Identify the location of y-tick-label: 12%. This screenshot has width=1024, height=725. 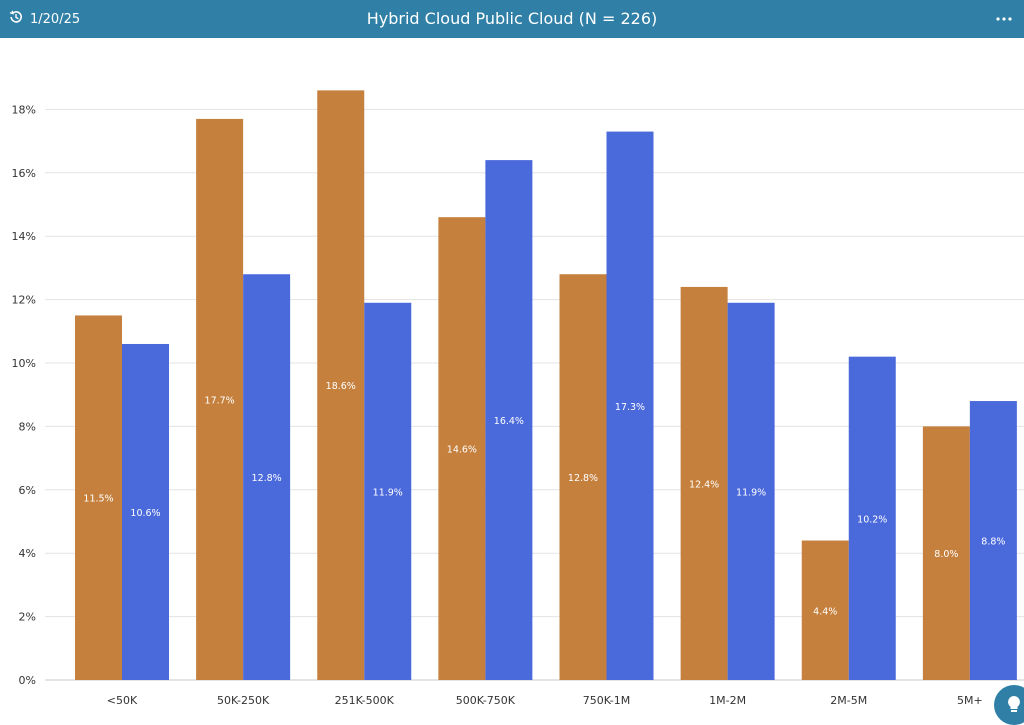
(24, 300).